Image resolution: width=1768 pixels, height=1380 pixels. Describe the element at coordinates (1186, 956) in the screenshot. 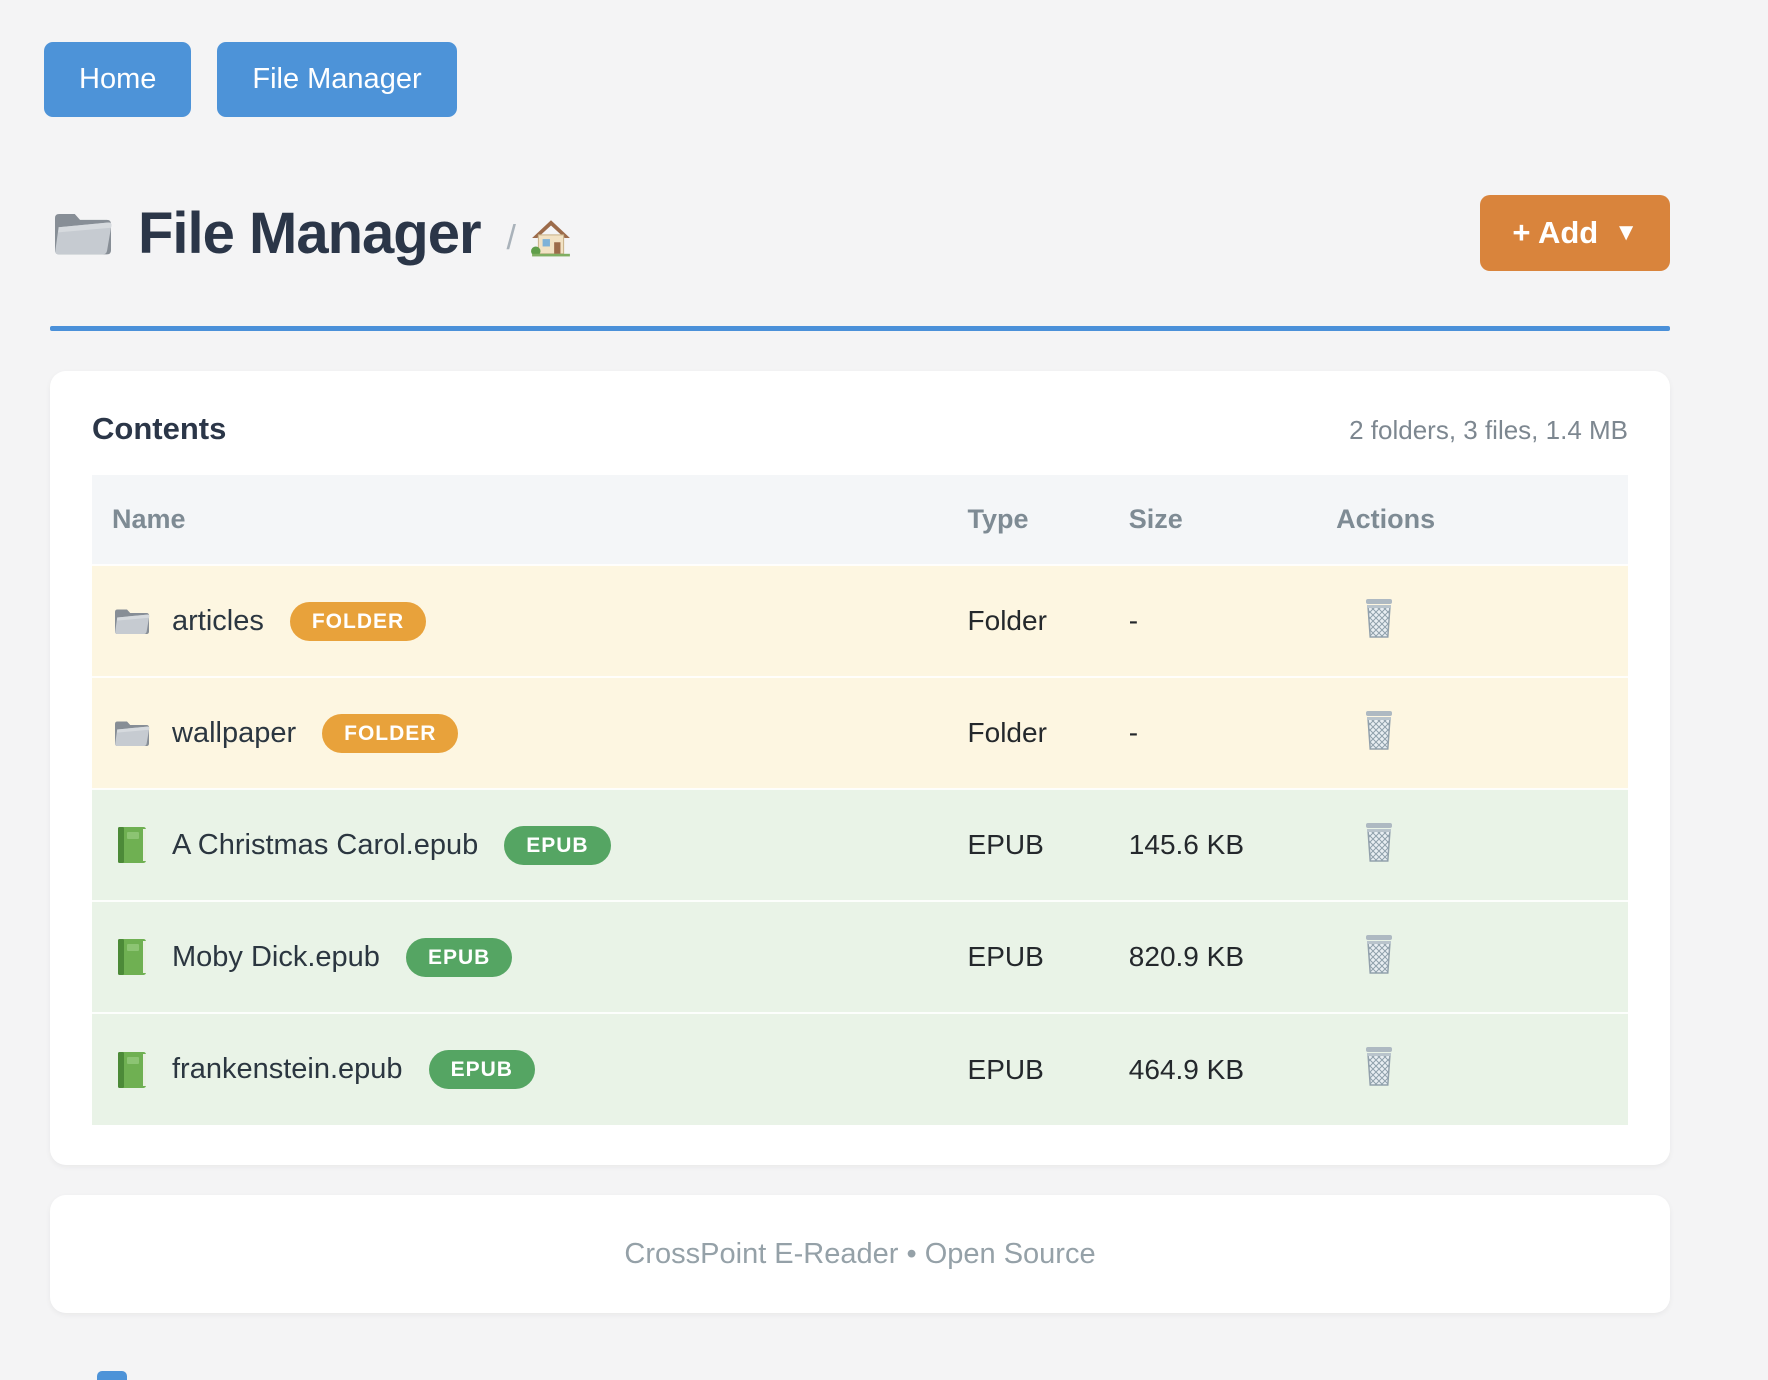

I see `file-size: 820.9 KB` at that location.